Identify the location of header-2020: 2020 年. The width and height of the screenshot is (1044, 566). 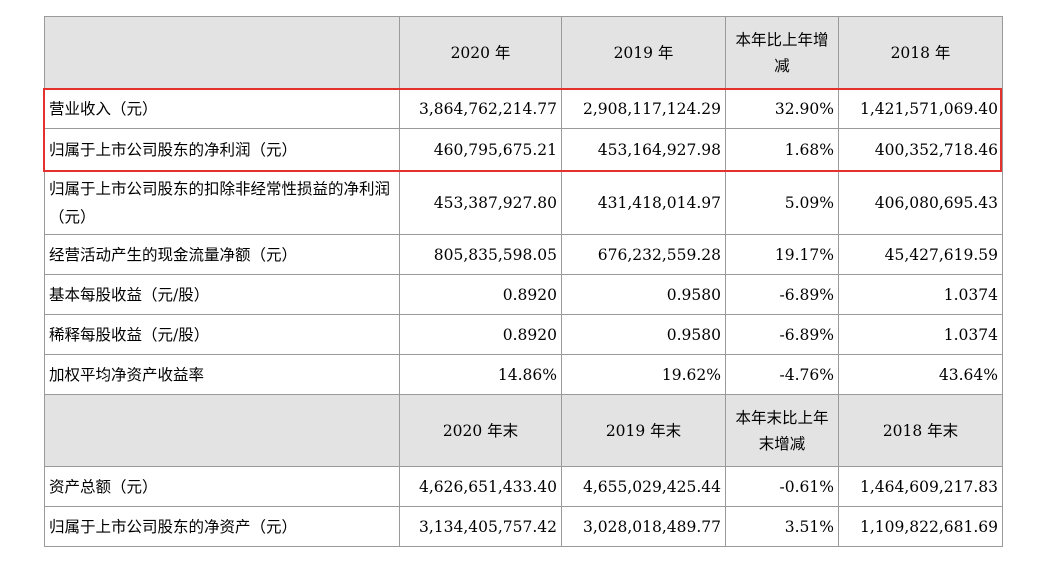
(480, 52).